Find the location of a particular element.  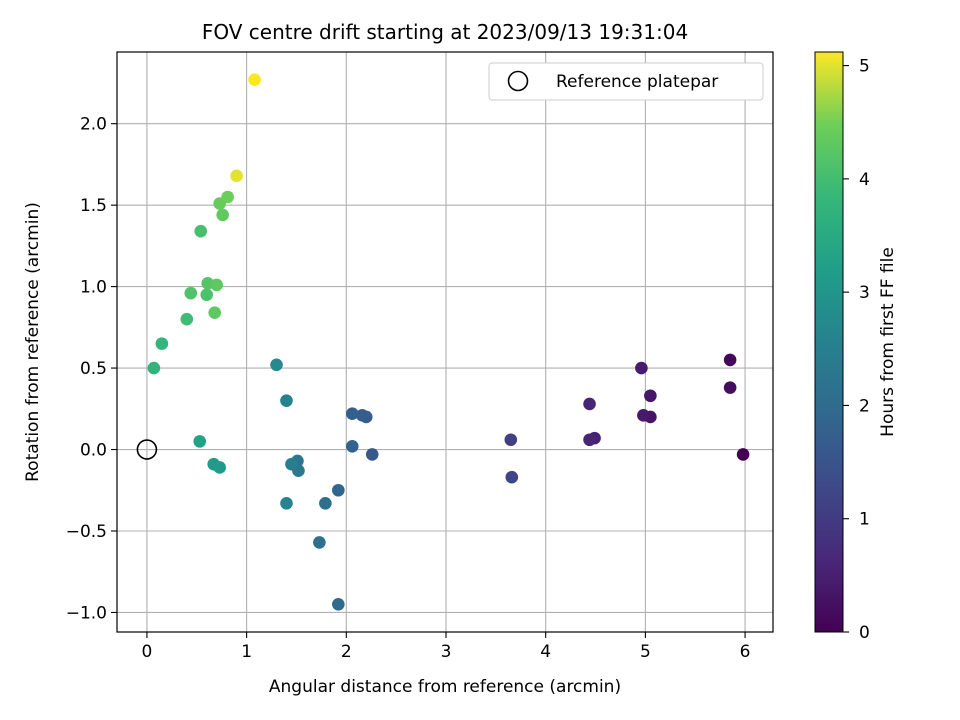

y-tick-label: 0.5 is located at coordinates (93, 369).